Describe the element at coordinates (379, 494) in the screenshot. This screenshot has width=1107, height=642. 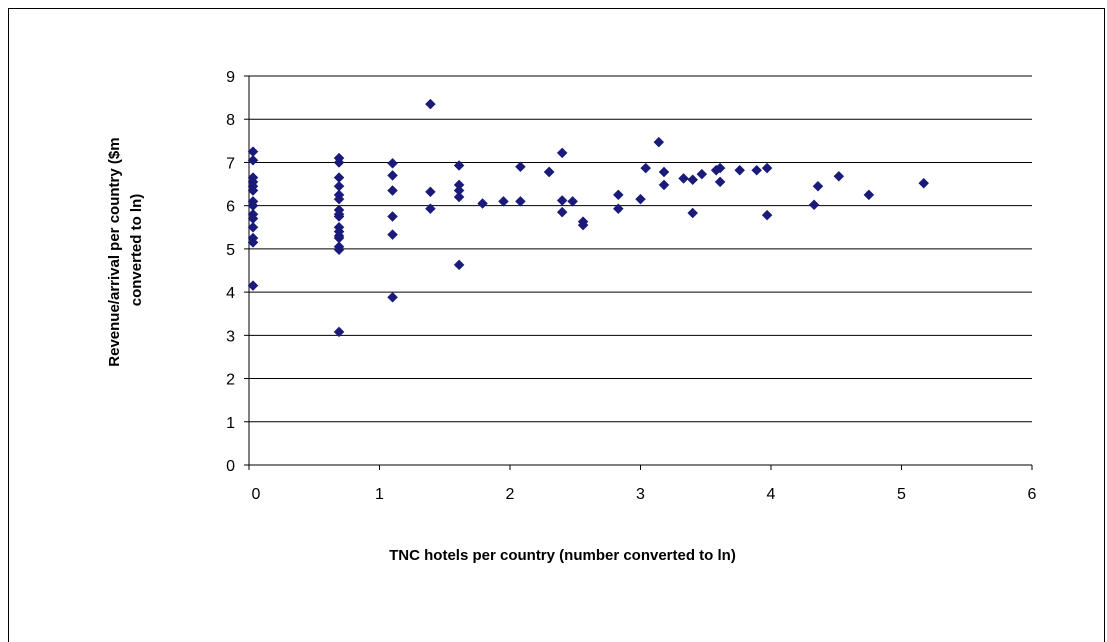
I see `x-tick-label-1: 1` at that location.